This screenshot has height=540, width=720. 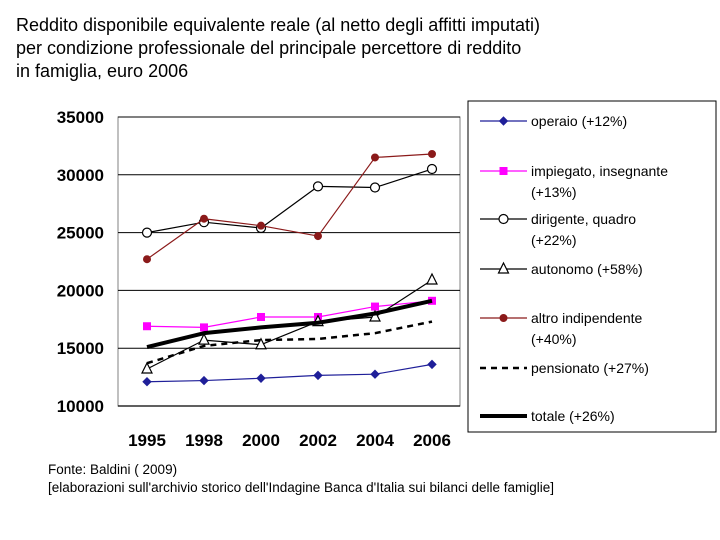 I want to click on x-tick-label: 2004, so click(x=375, y=440).